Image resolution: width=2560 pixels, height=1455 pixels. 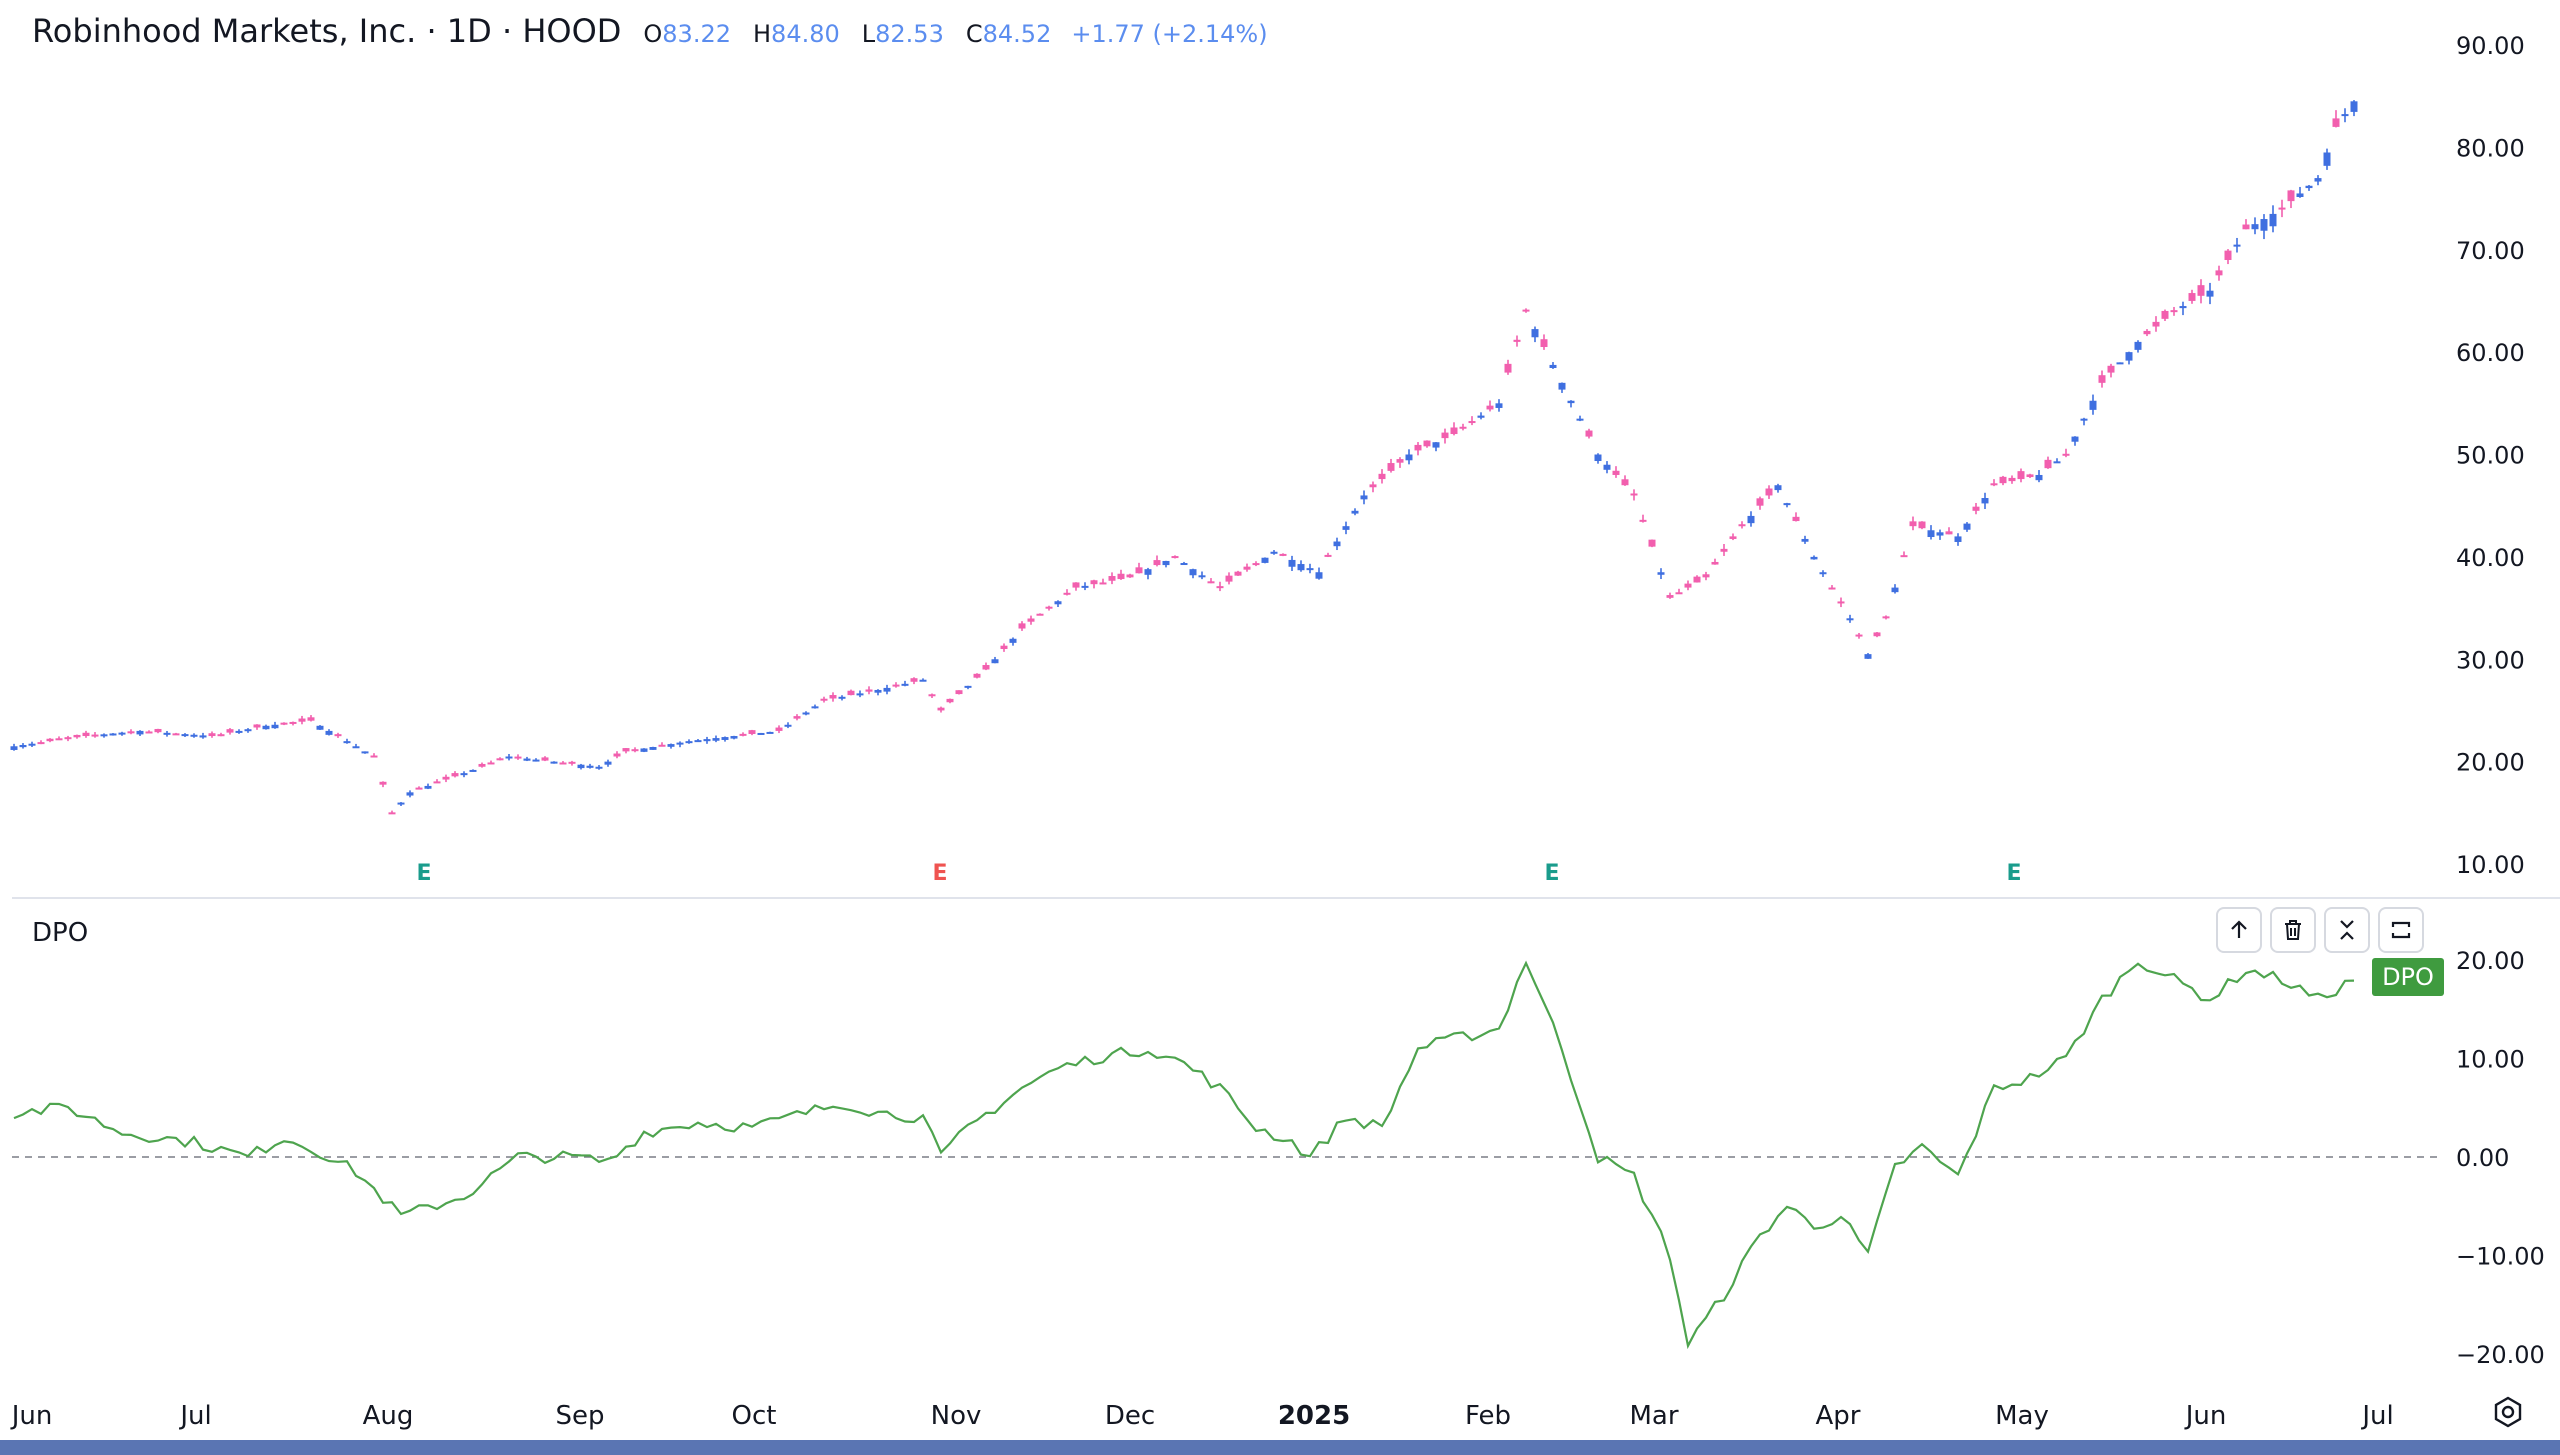 I want to click on time-tick-label: Jul, so click(x=194, y=1416).